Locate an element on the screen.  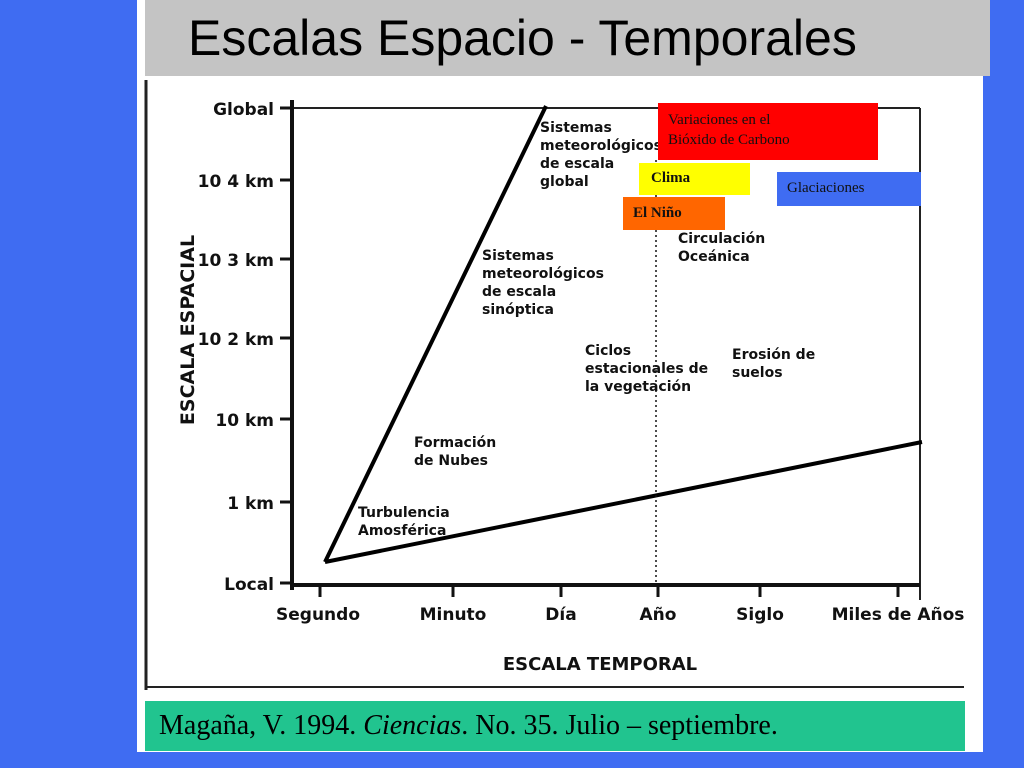
y-axis-ticks is located at coordinates (286, 345).